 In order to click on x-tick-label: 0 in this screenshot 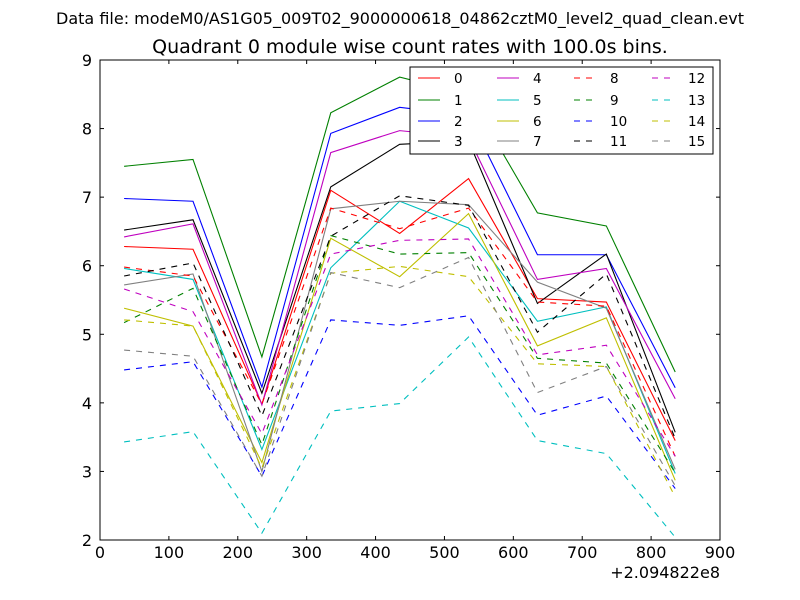, I will do `click(100, 552)`.